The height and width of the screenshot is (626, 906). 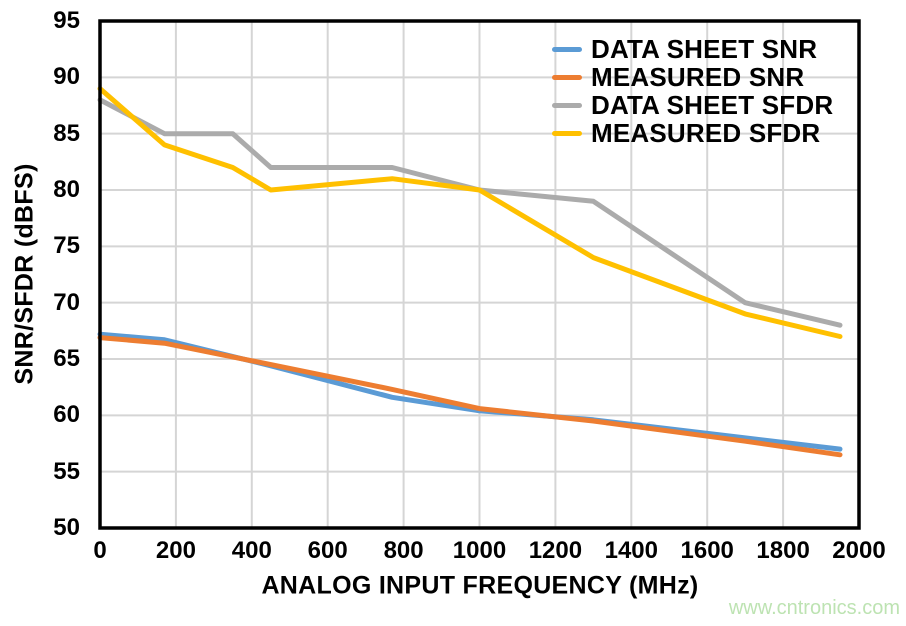 What do you see at coordinates (783, 550) in the screenshot?
I see `x-tick-label: 1800` at bounding box center [783, 550].